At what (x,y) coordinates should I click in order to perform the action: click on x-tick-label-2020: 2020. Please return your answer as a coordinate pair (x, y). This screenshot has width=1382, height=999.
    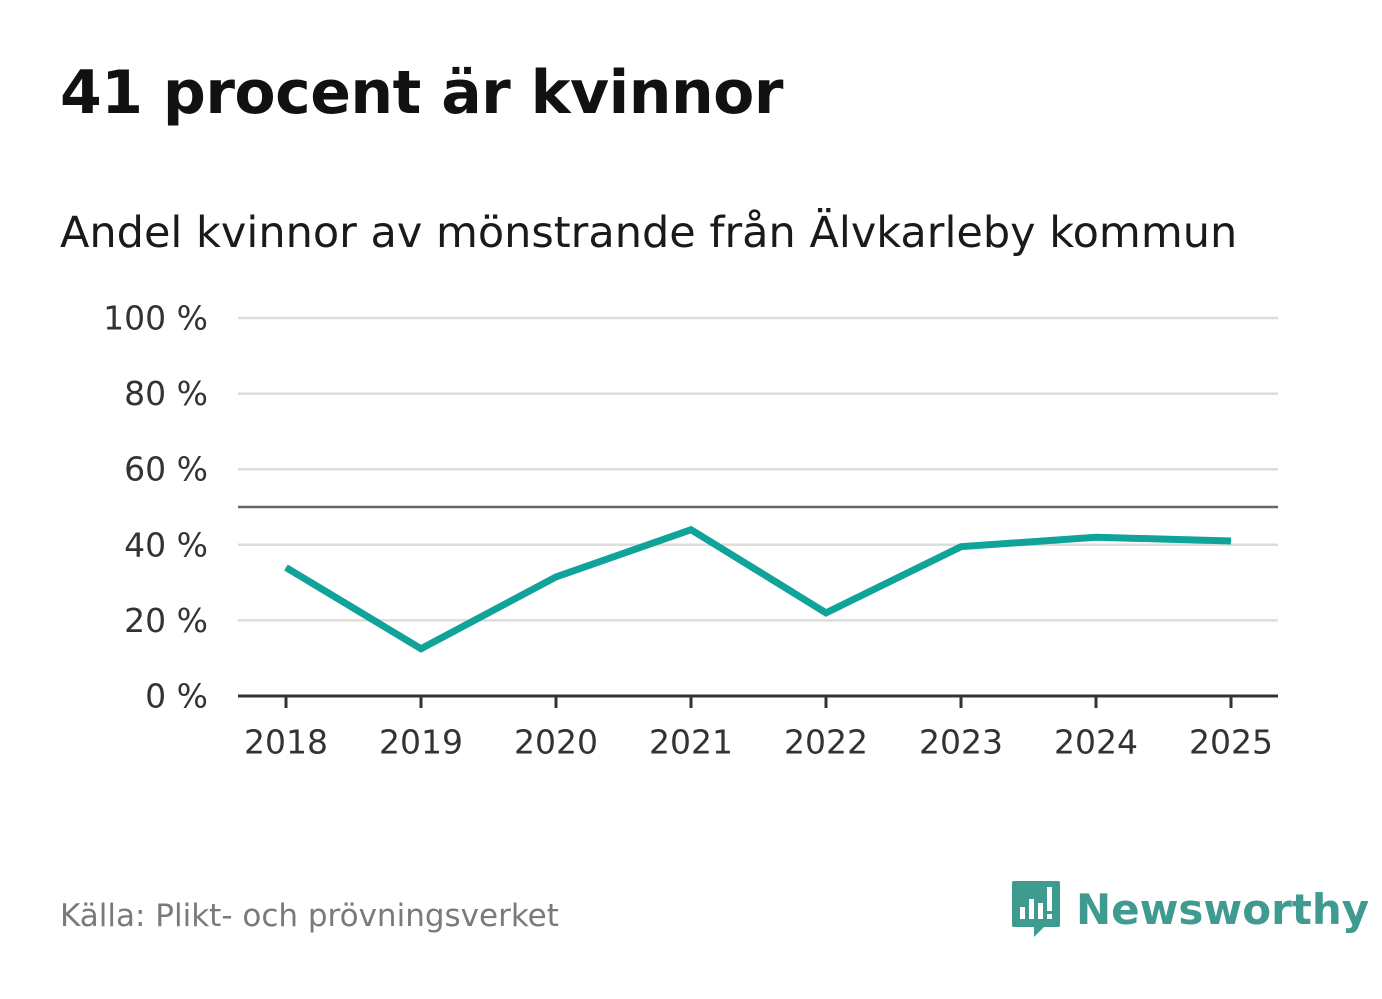
    Looking at the image, I should click on (556, 742).